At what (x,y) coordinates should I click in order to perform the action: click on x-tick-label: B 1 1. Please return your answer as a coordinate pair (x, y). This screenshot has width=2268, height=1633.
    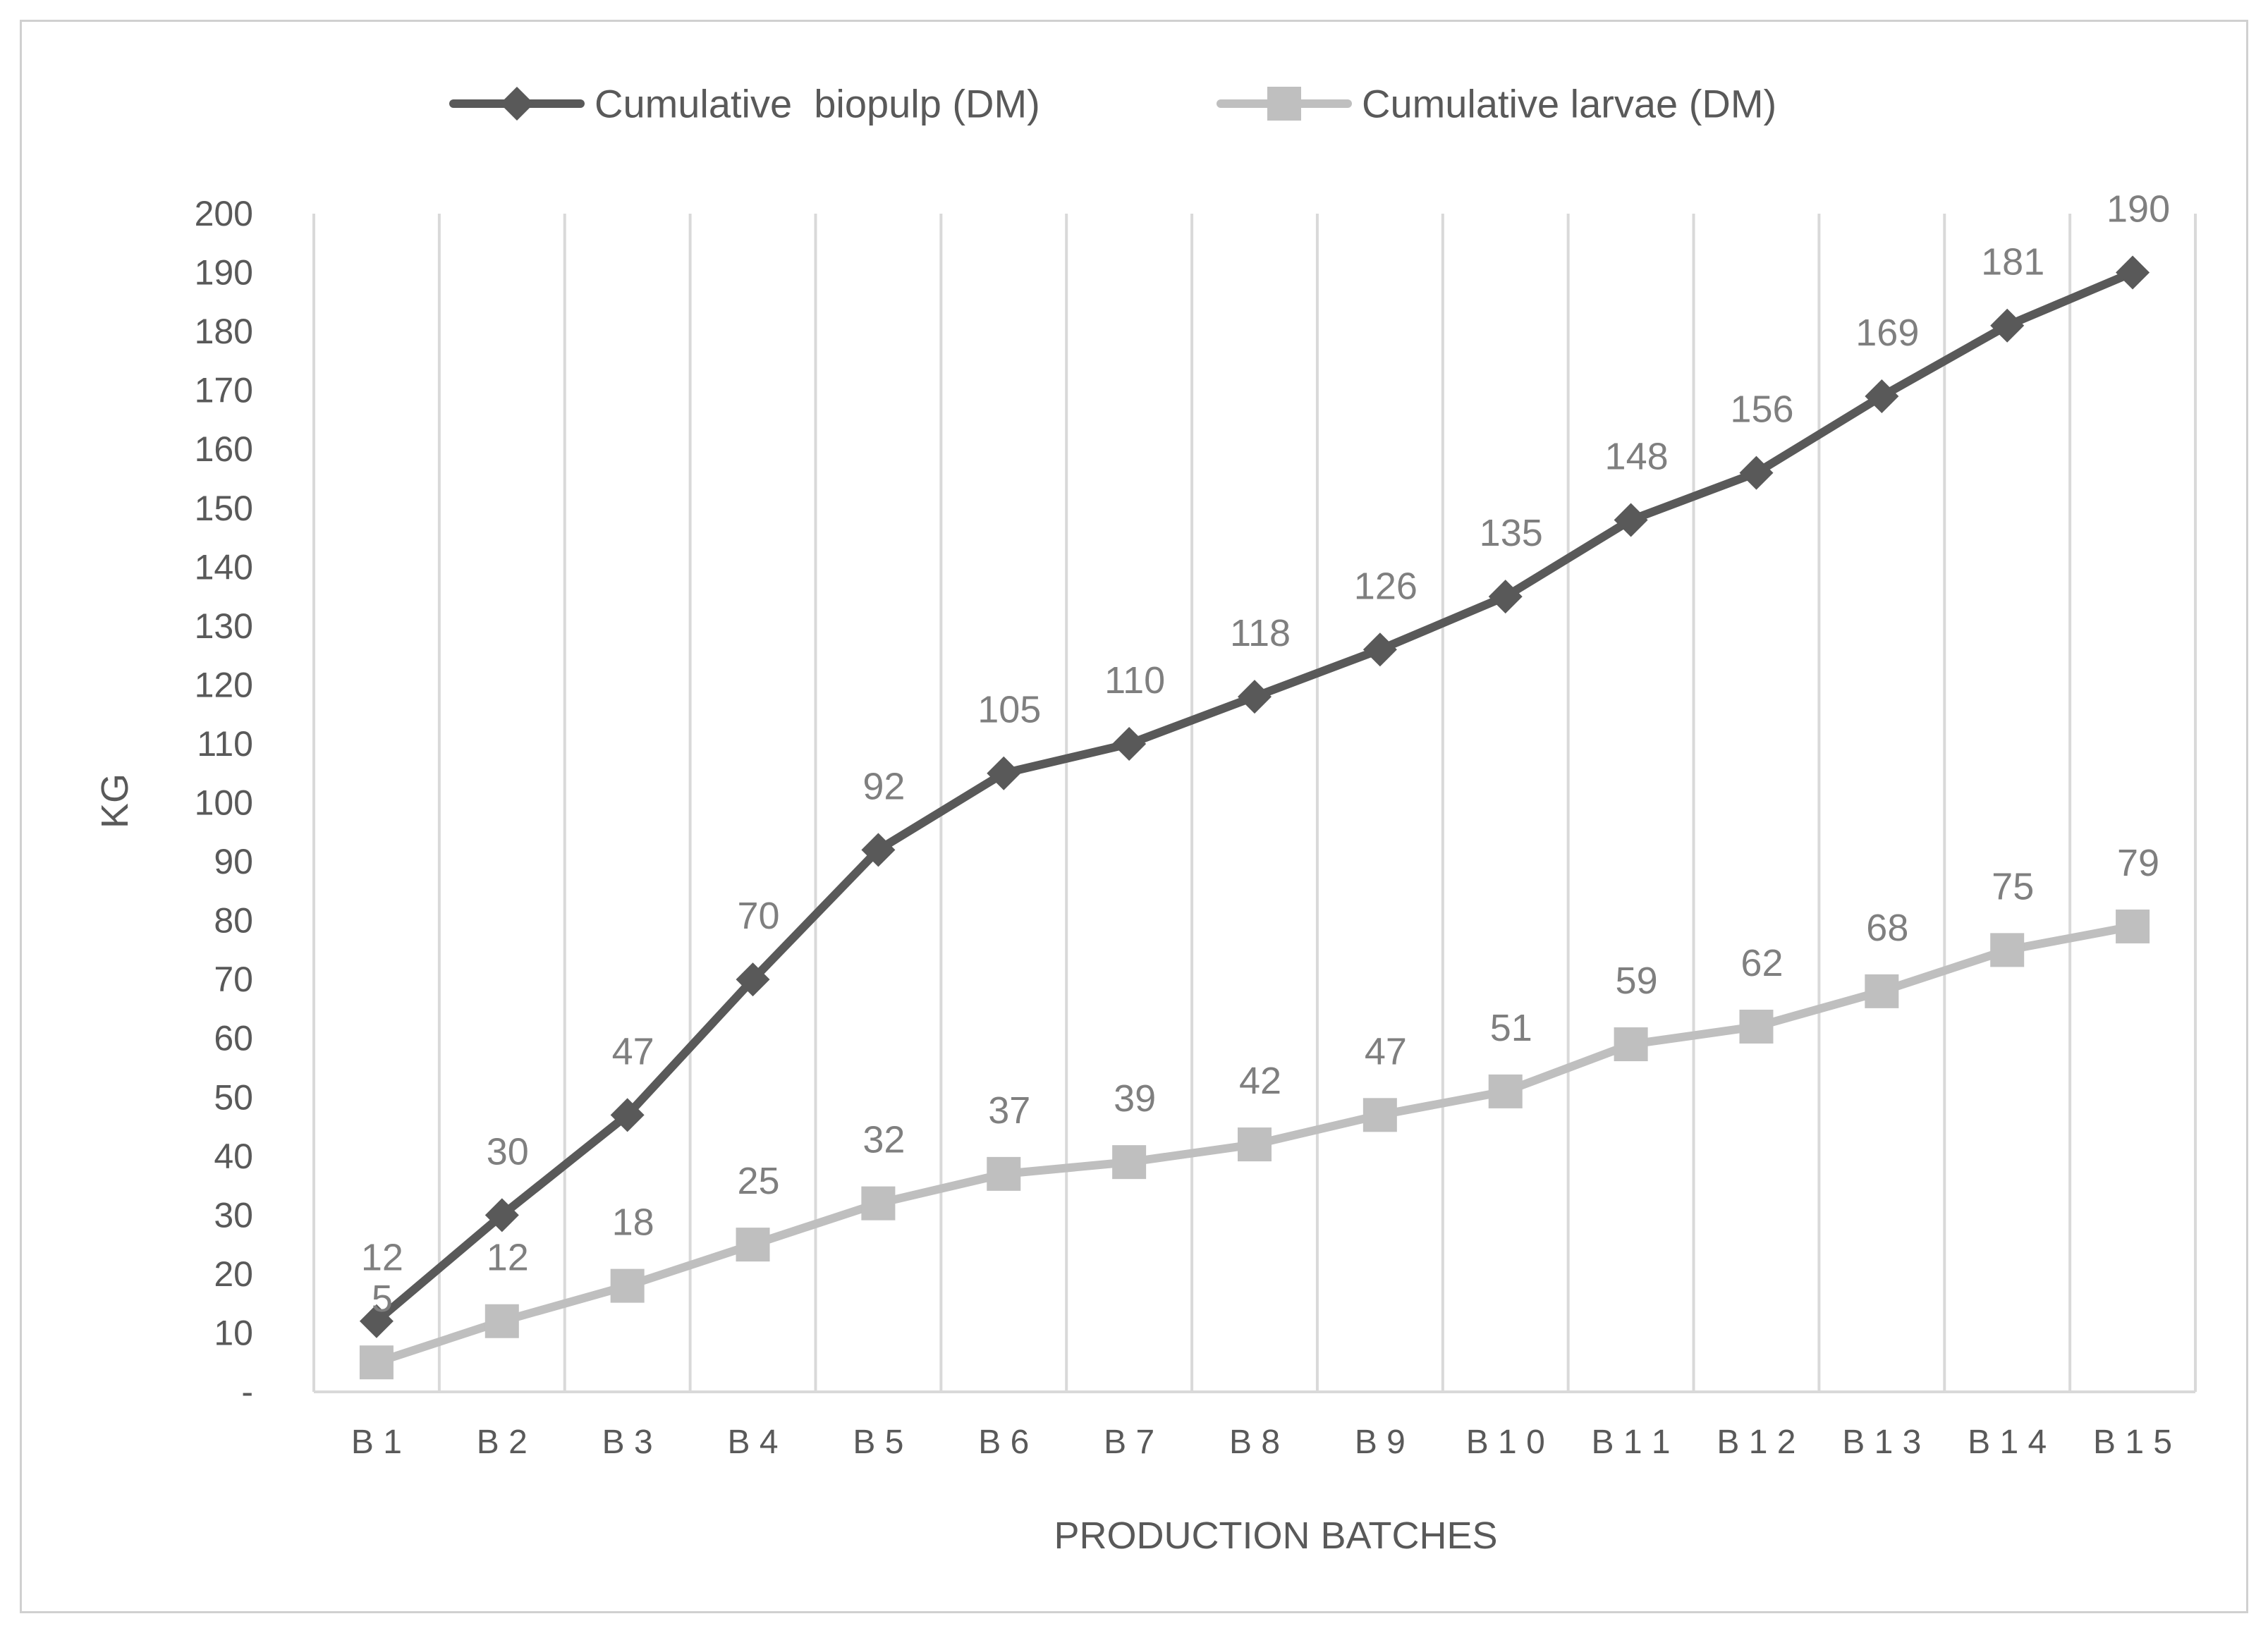
    Looking at the image, I should click on (1631, 1442).